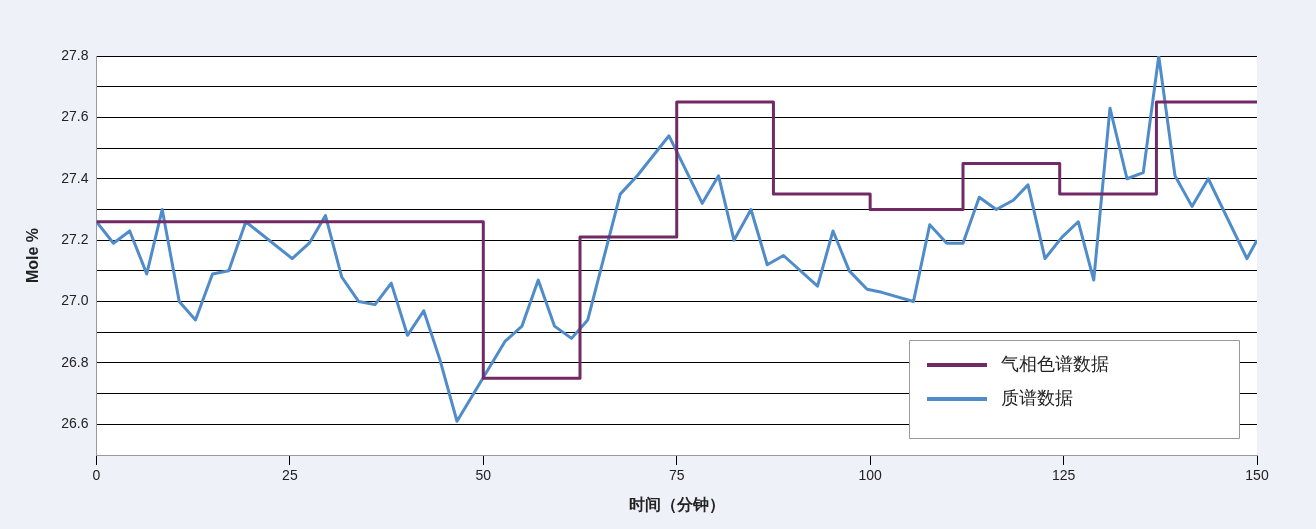  I want to click on y-tick-label: 27.0, so click(75, 300).